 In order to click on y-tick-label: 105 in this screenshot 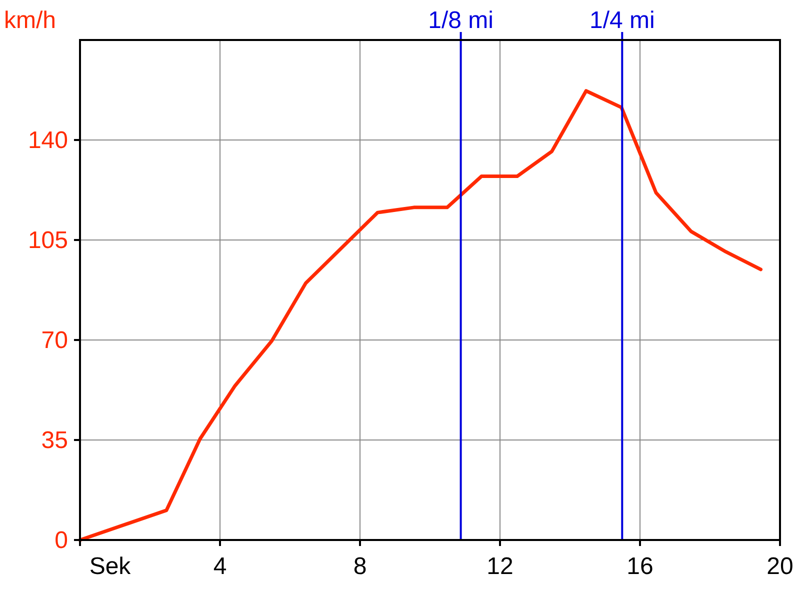, I will do `click(48, 240)`.